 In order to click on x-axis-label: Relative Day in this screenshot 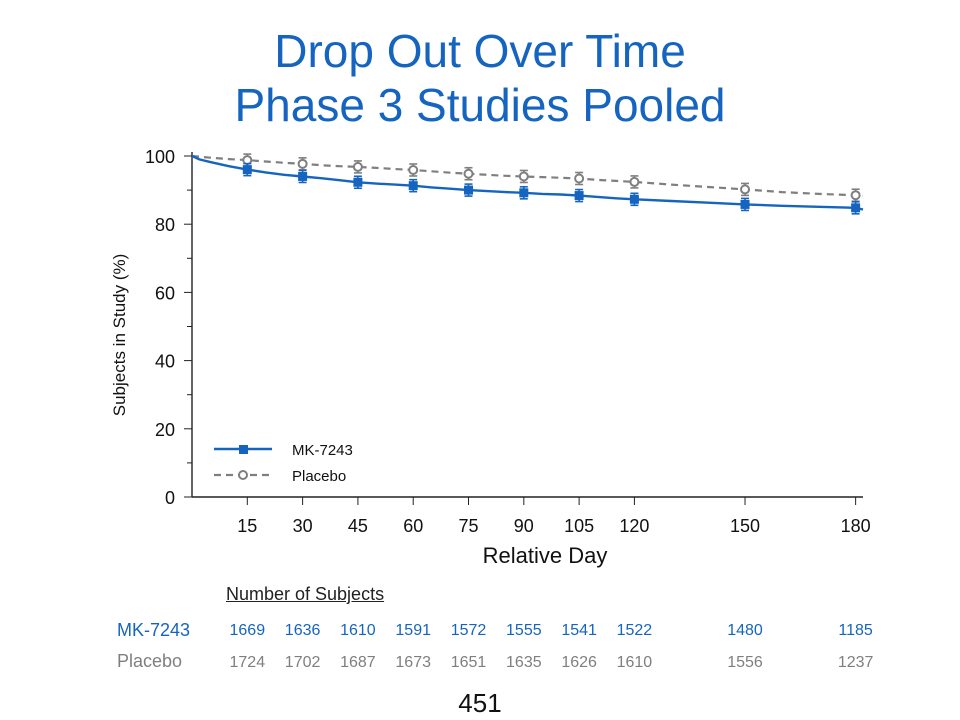, I will do `click(545, 555)`.